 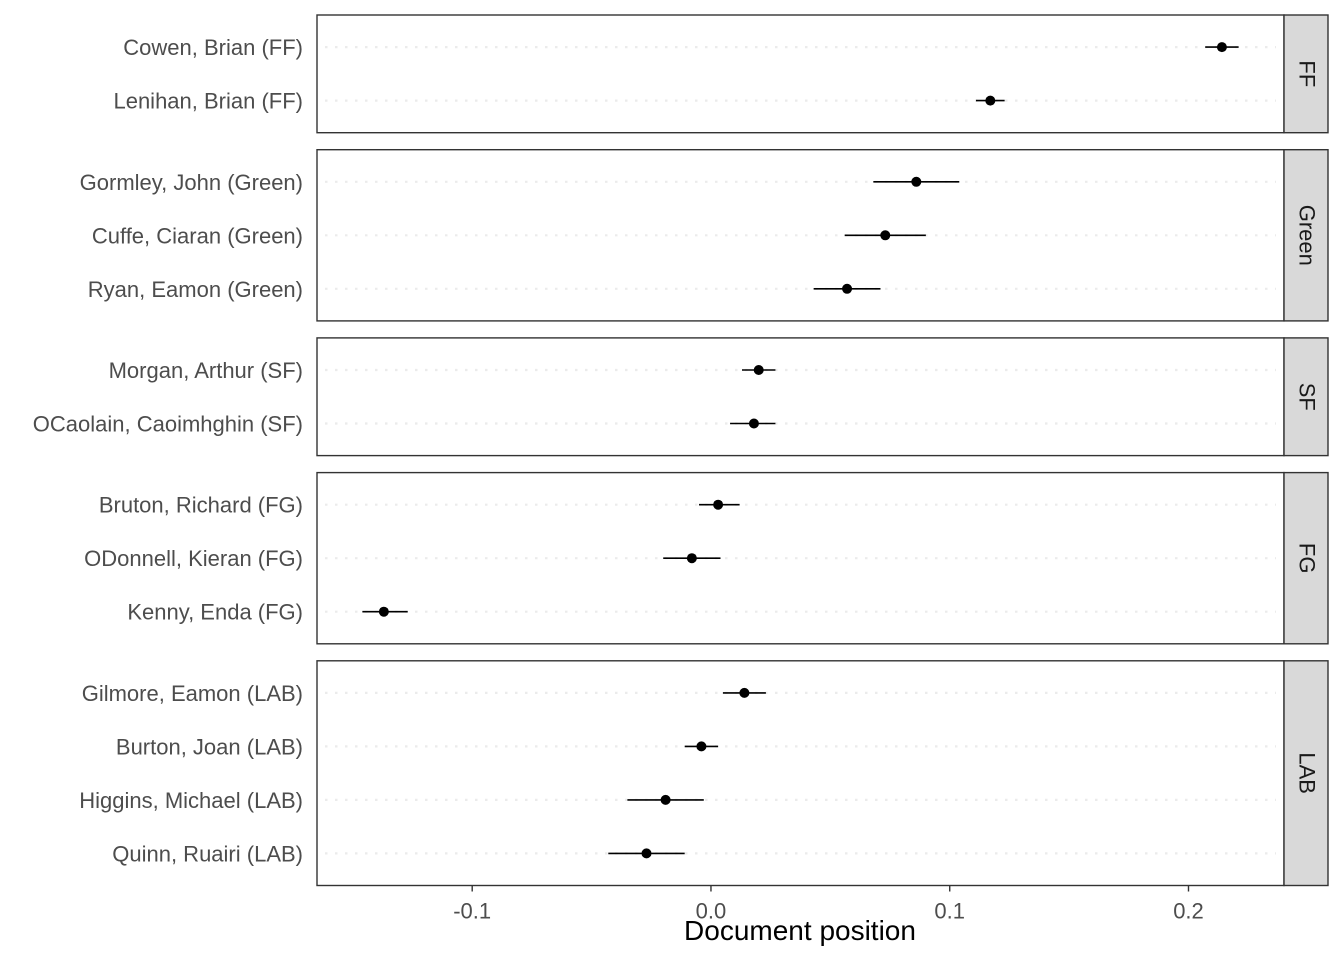 I want to click on facet-strip-label: LAB, so click(x=1307, y=773).